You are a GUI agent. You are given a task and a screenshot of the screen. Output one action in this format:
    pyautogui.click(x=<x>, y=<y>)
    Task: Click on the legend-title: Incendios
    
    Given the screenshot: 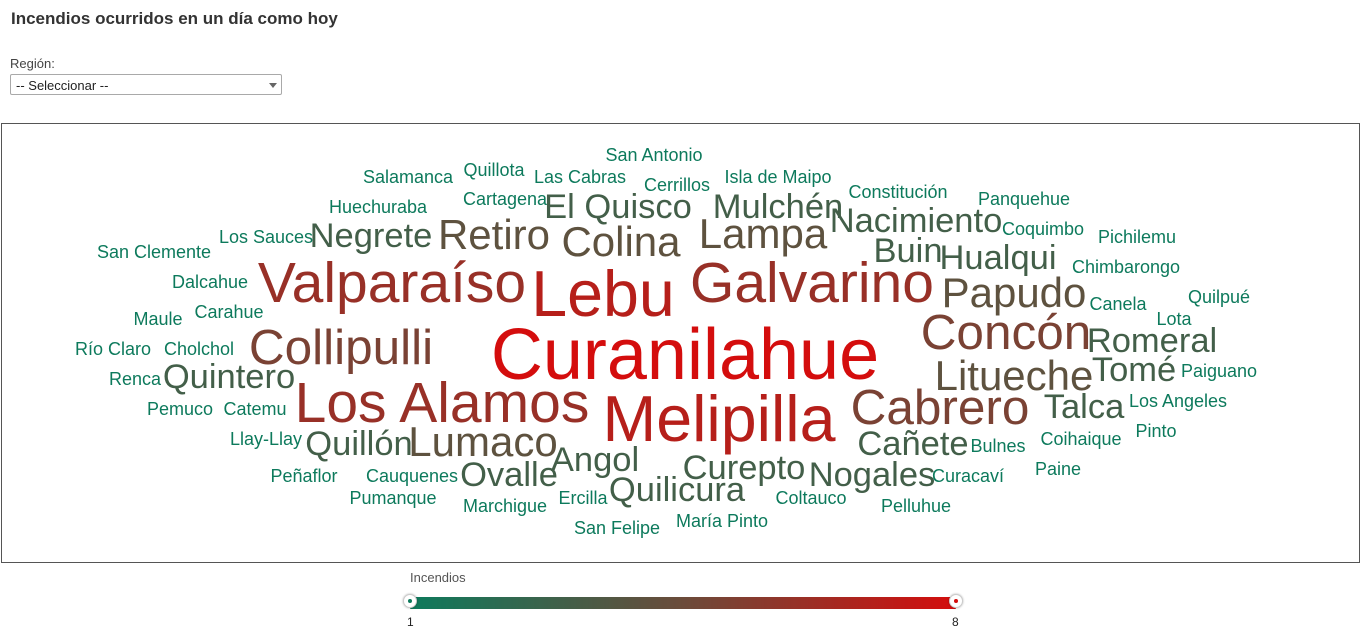 What is the action you would take?
    pyautogui.click(x=438, y=577)
    